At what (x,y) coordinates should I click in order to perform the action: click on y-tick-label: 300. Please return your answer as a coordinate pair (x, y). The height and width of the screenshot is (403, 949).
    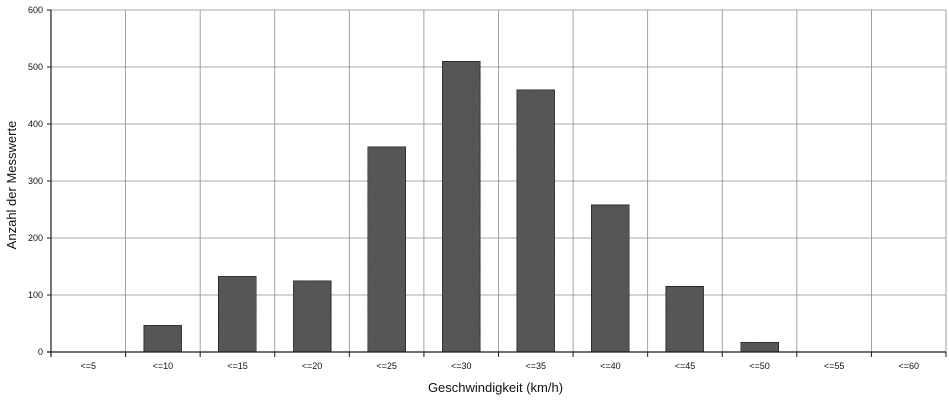
    Looking at the image, I should click on (35, 181).